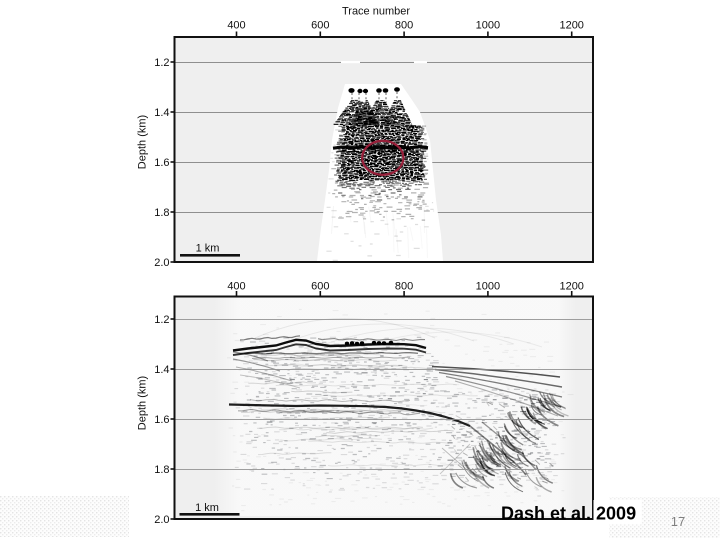 This screenshot has width=720, height=540. Describe the element at coordinates (568, 514) in the screenshot. I see `svg-text: Dash et al. 2009` at that location.